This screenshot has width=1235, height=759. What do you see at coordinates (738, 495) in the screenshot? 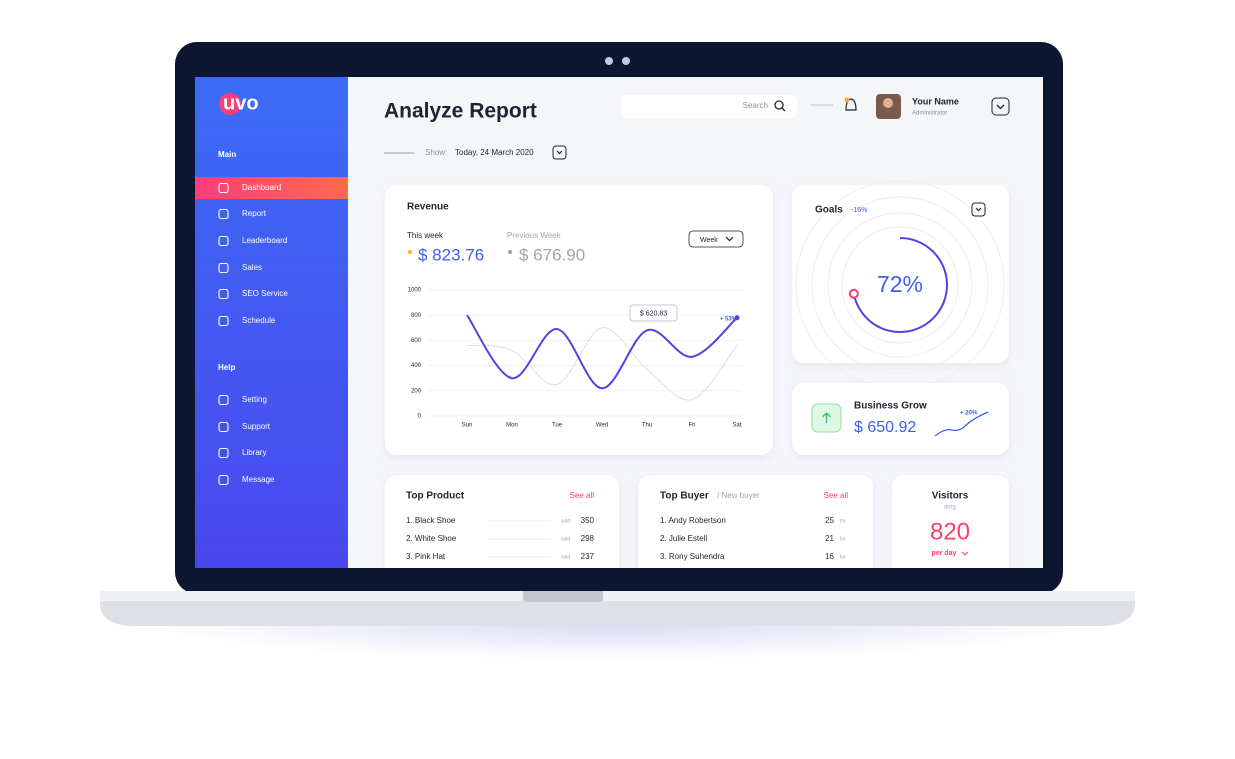
I see `card-subtitle: / New buyer` at bounding box center [738, 495].